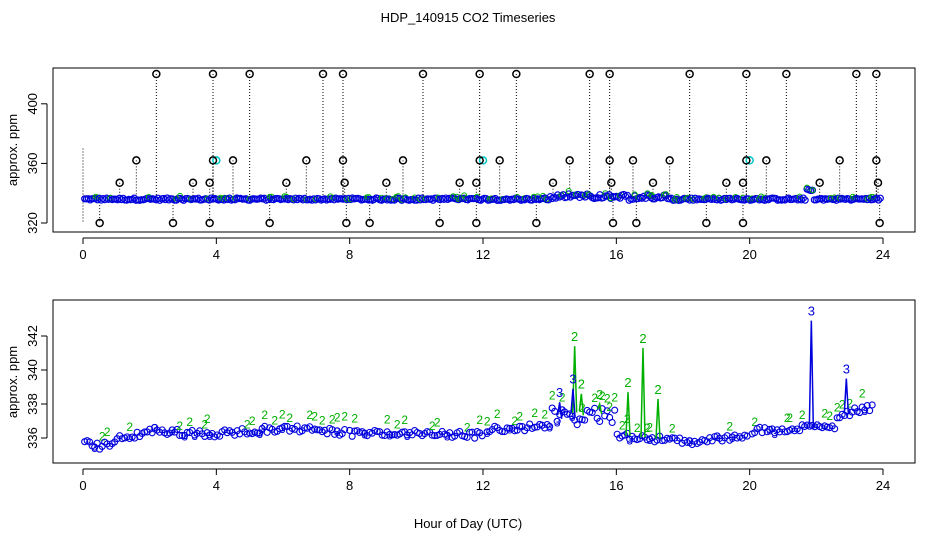 This screenshot has height=545, width=936. Describe the element at coordinates (32, 223) in the screenshot. I see `y-tick-label: 320` at that location.